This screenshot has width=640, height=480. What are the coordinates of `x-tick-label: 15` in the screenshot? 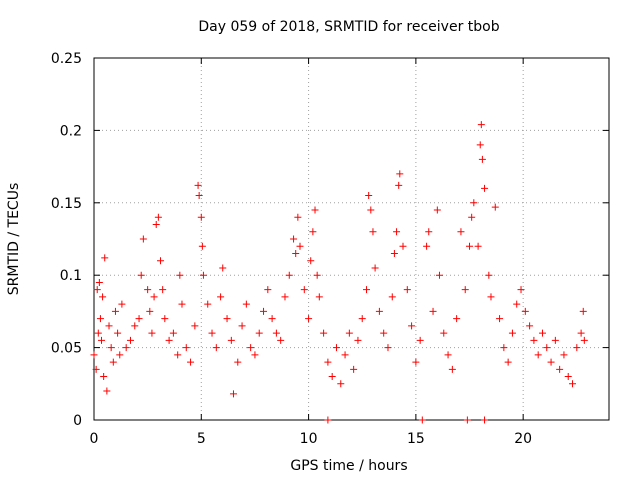 It's located at (416, 439).